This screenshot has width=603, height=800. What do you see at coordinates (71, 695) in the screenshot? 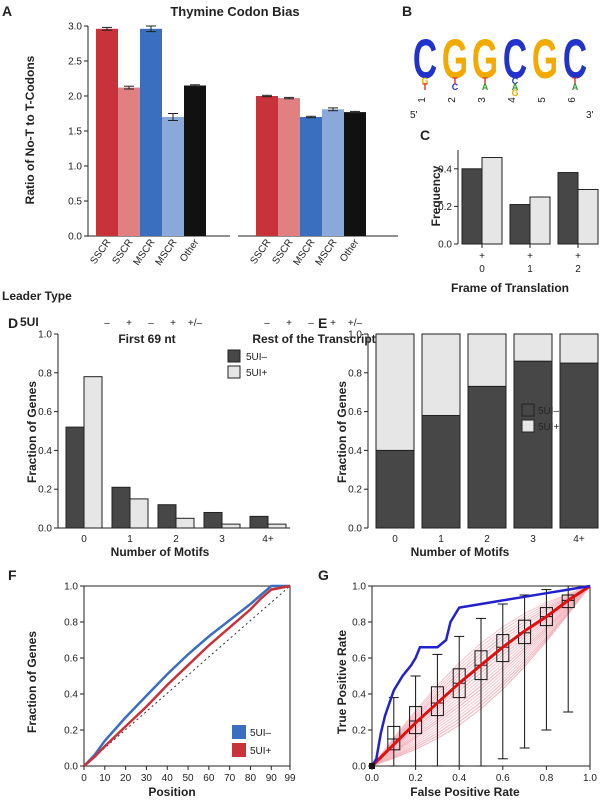
I see `chart-f-y-tick-label: 0.4` at bounding box center [71, 695].